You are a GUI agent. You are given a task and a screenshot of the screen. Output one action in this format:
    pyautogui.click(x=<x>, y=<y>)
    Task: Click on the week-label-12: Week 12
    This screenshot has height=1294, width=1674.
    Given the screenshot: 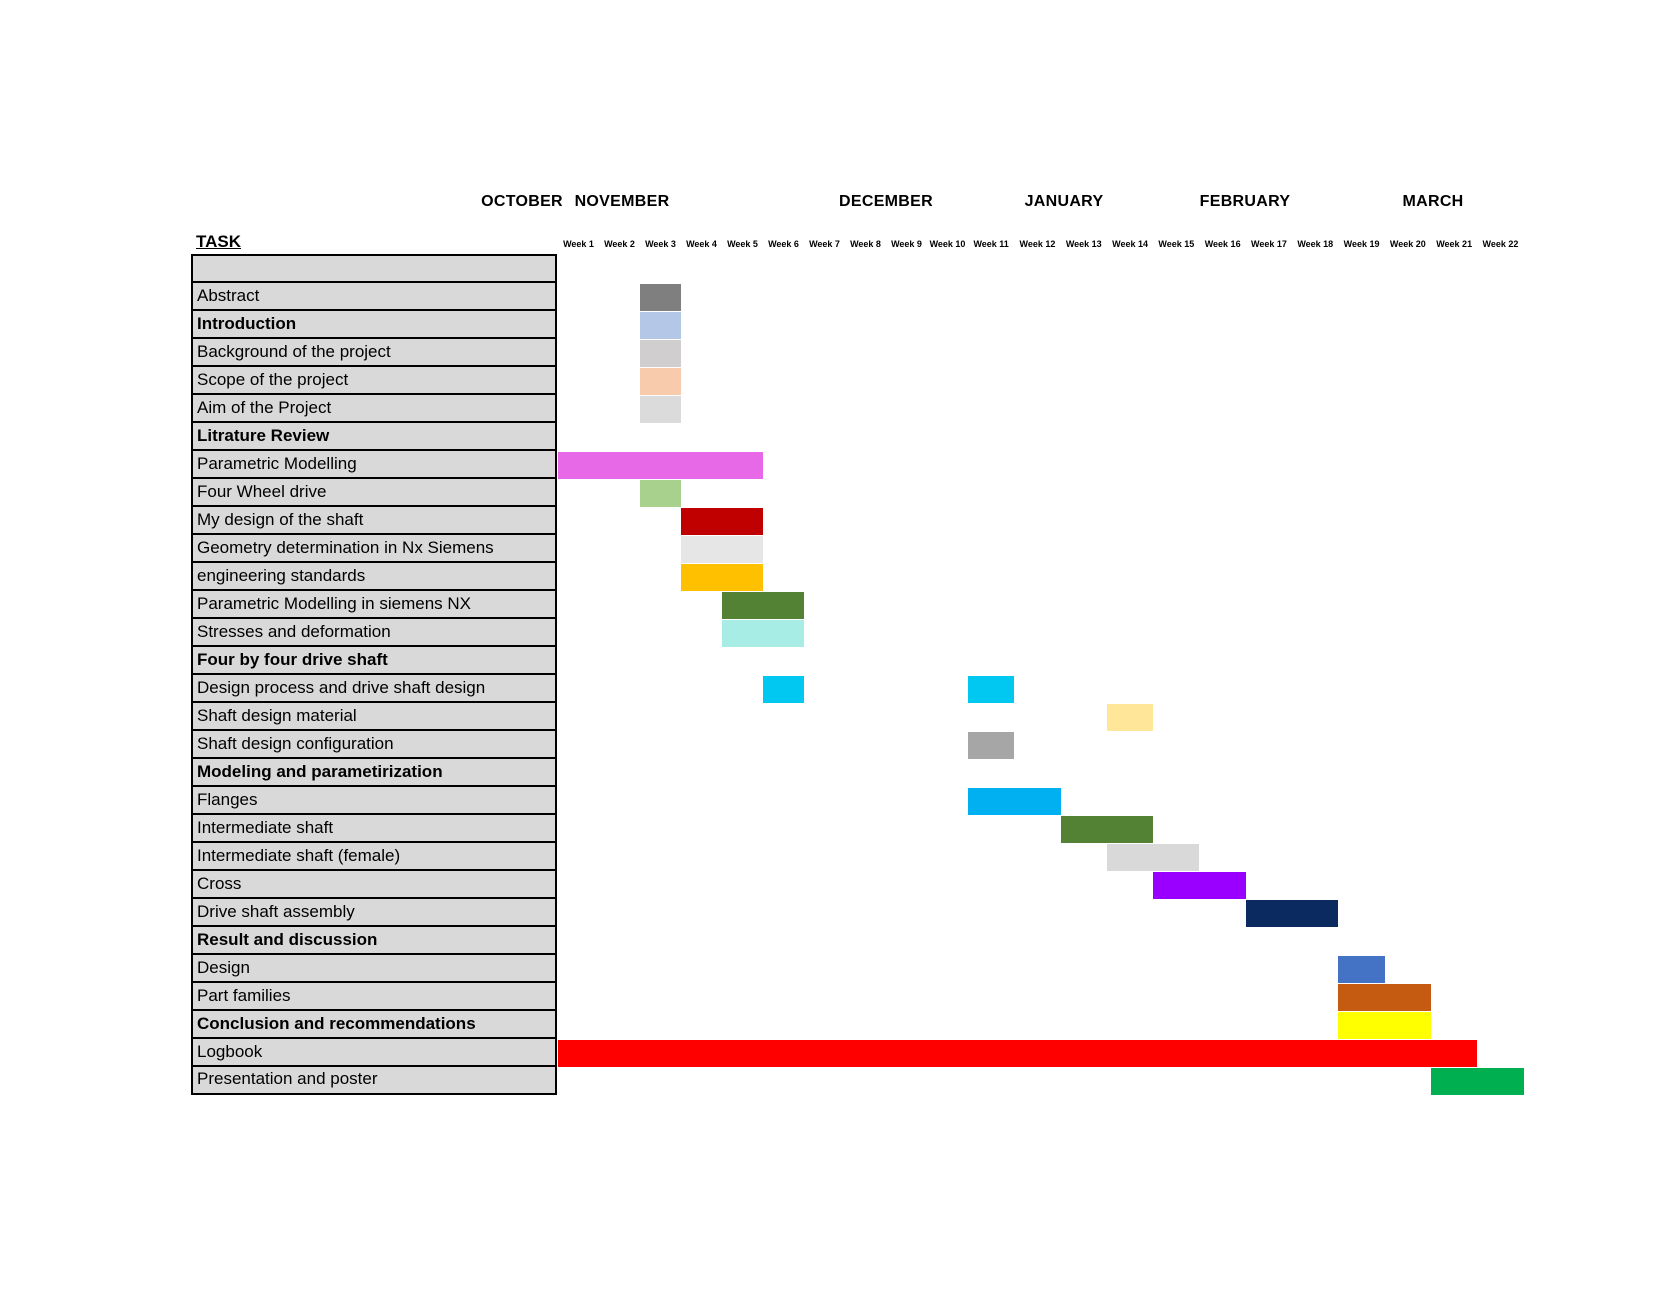 What is the action you would take?
    pyautogui.click(x=1037, y=244)
    